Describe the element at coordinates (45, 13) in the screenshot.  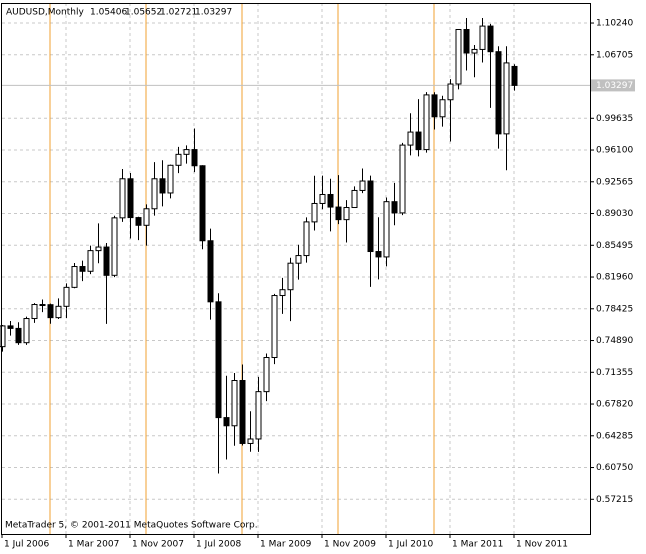
I see `chart-title: AUDUSD,Monthly` at that location.